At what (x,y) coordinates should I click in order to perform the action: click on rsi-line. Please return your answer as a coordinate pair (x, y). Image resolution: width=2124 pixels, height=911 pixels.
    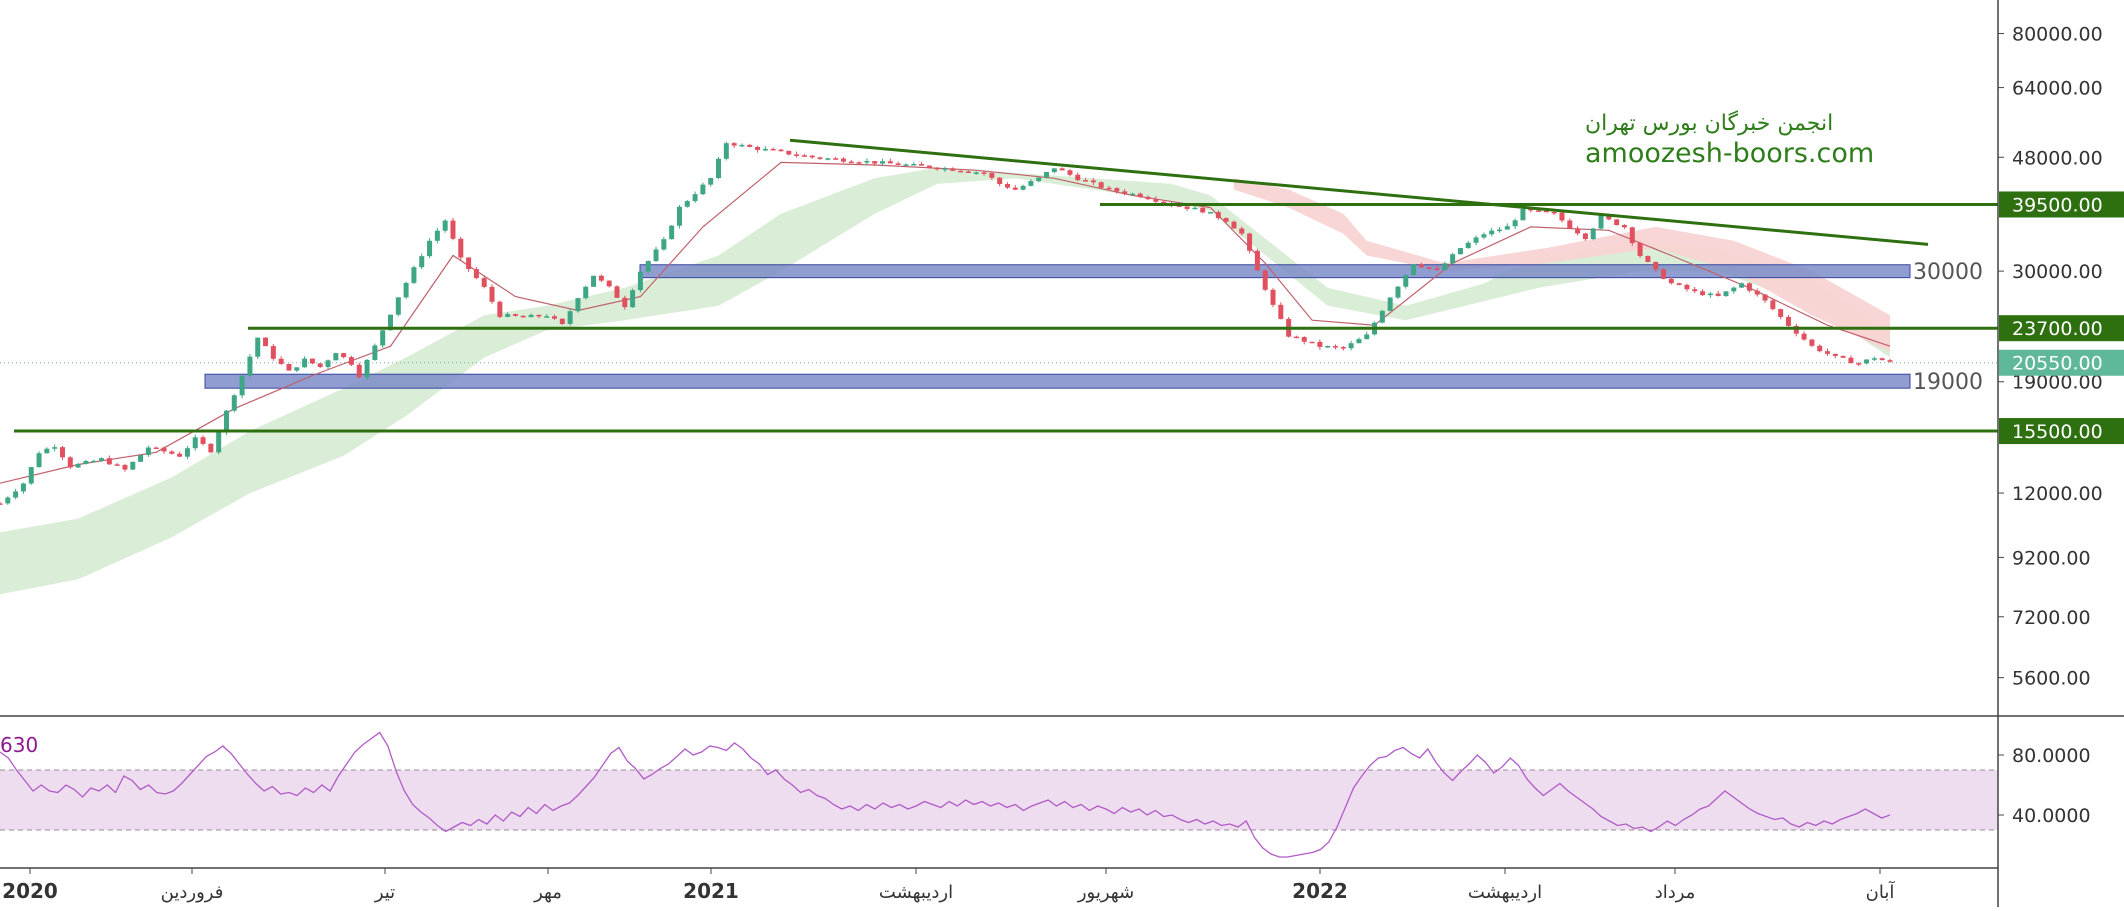
    Looking at the image, I should click on (945, 794).